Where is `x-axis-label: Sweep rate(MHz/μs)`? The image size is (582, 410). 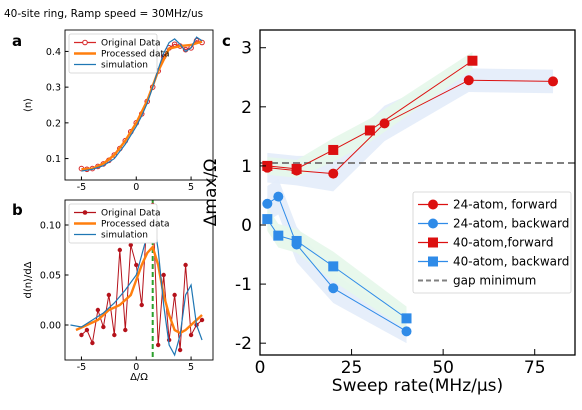
x-axis-label: Sweep rate(MHz/μs) is located at coordinates (417, 386).